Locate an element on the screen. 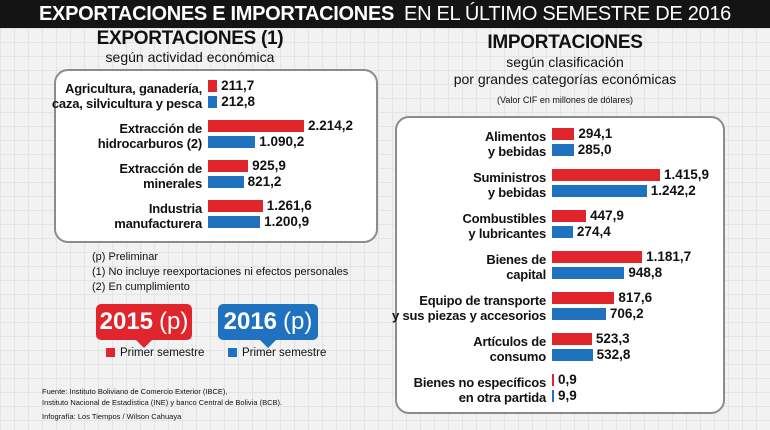  category-label-line: Bienes no específicos is located at coordinates (480, 382).